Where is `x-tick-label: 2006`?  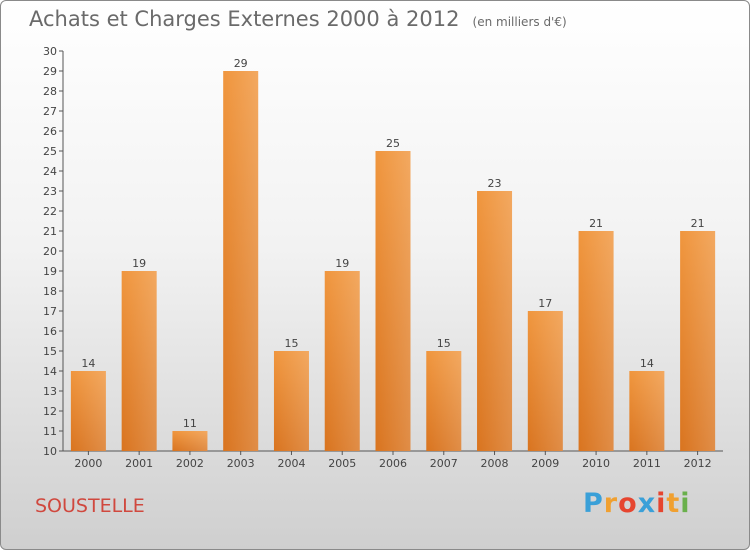
x-tick-label: 2006 is located at coordinates (393, 463).